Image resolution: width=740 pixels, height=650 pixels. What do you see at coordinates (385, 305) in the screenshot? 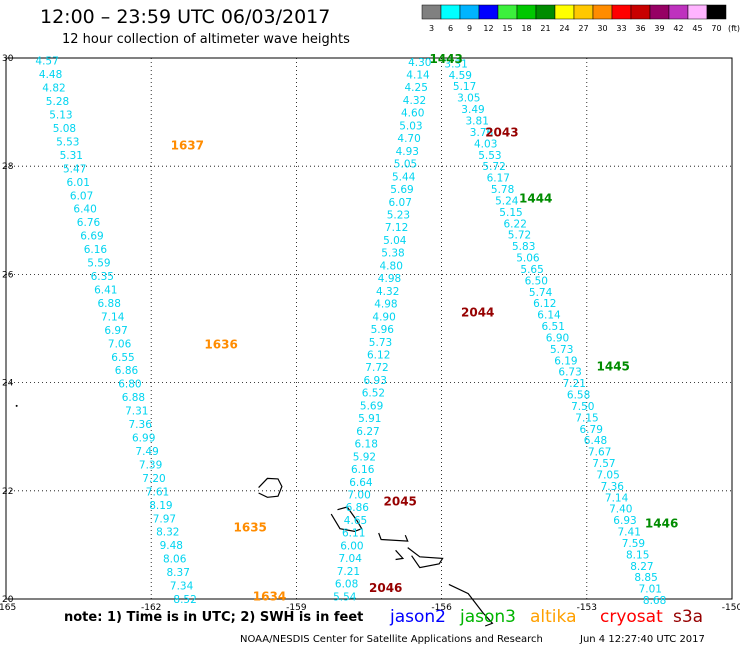
I see `wave-height-value: 4.98` at bounding box center [385, 305].